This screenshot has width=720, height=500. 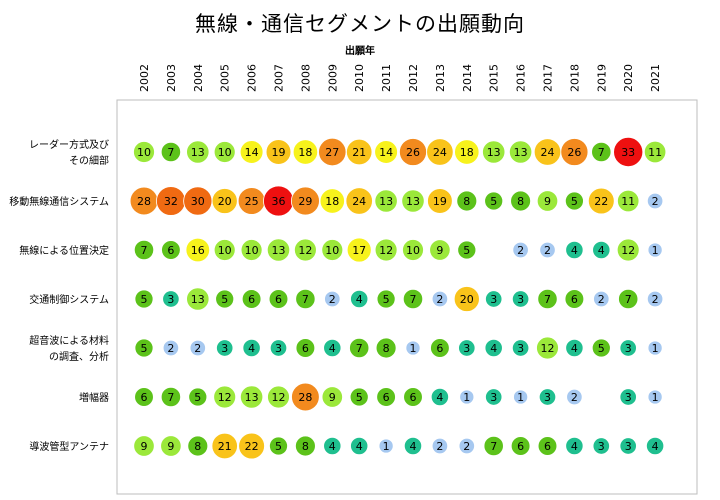 I want to click on bubble-value-label: 18, so click(x=305, y=152).